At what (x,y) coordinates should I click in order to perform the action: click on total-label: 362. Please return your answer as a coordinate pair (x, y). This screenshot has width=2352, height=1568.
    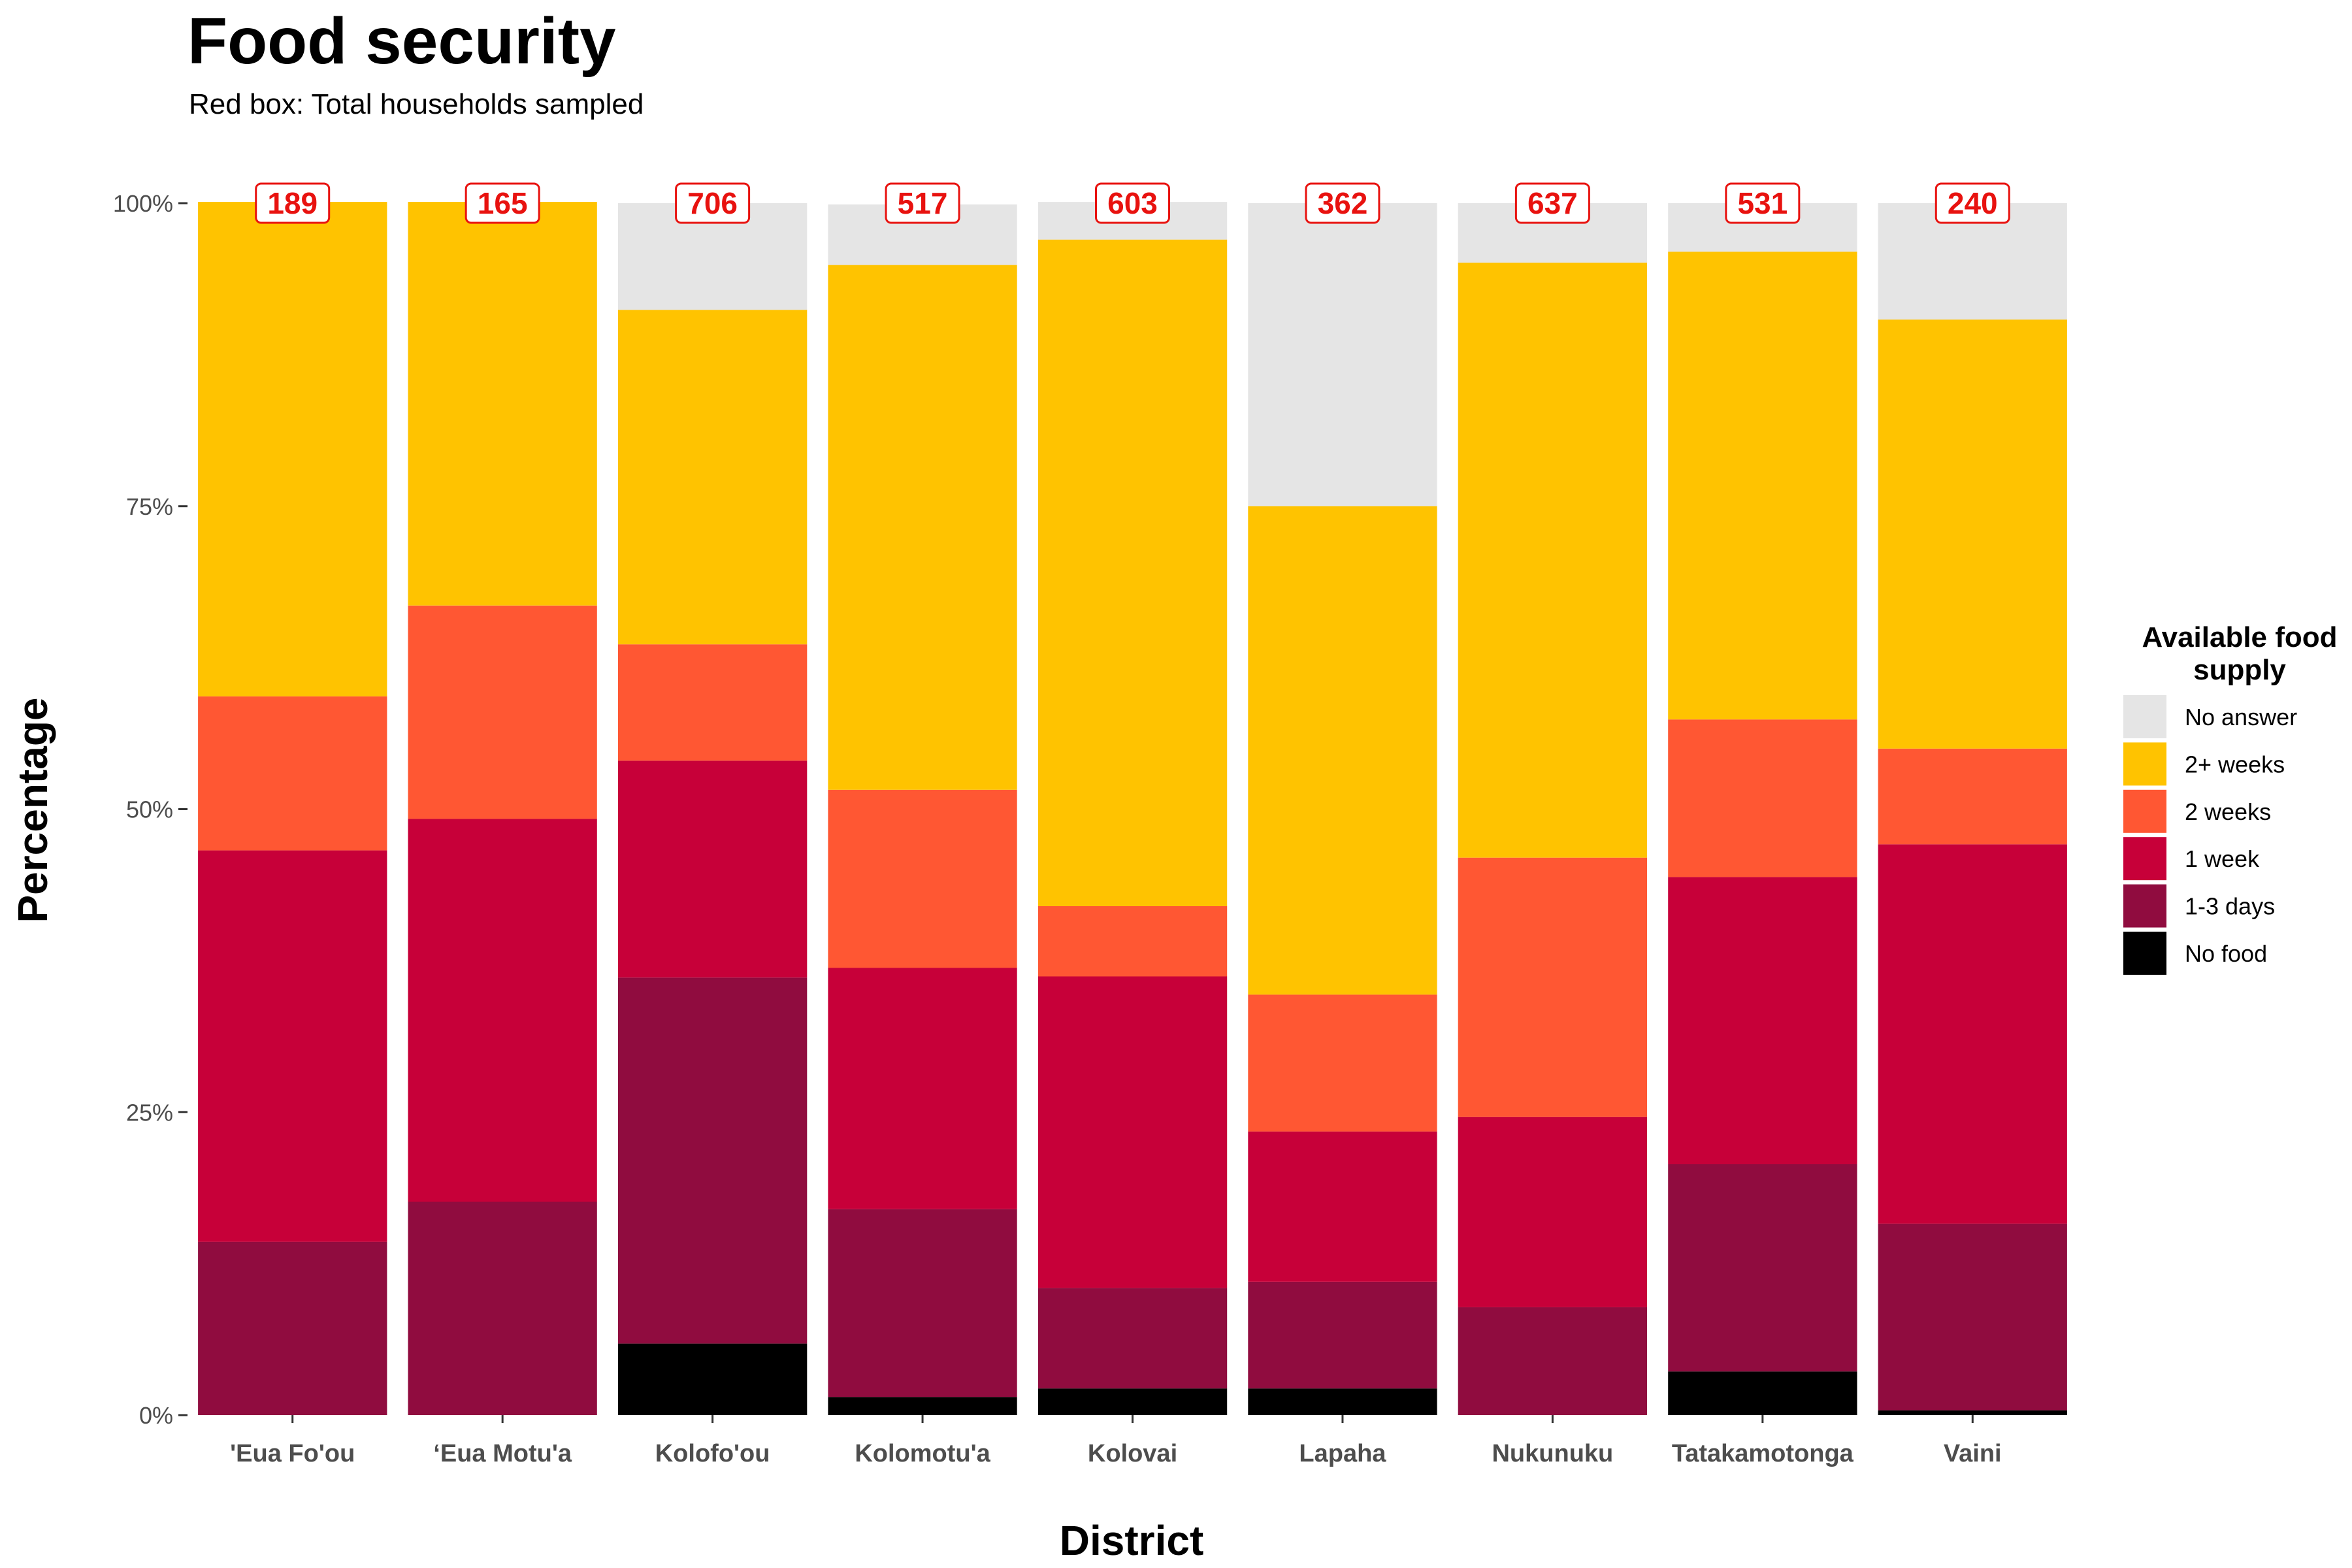
    Looking at the image, I should click on (1343, 203).